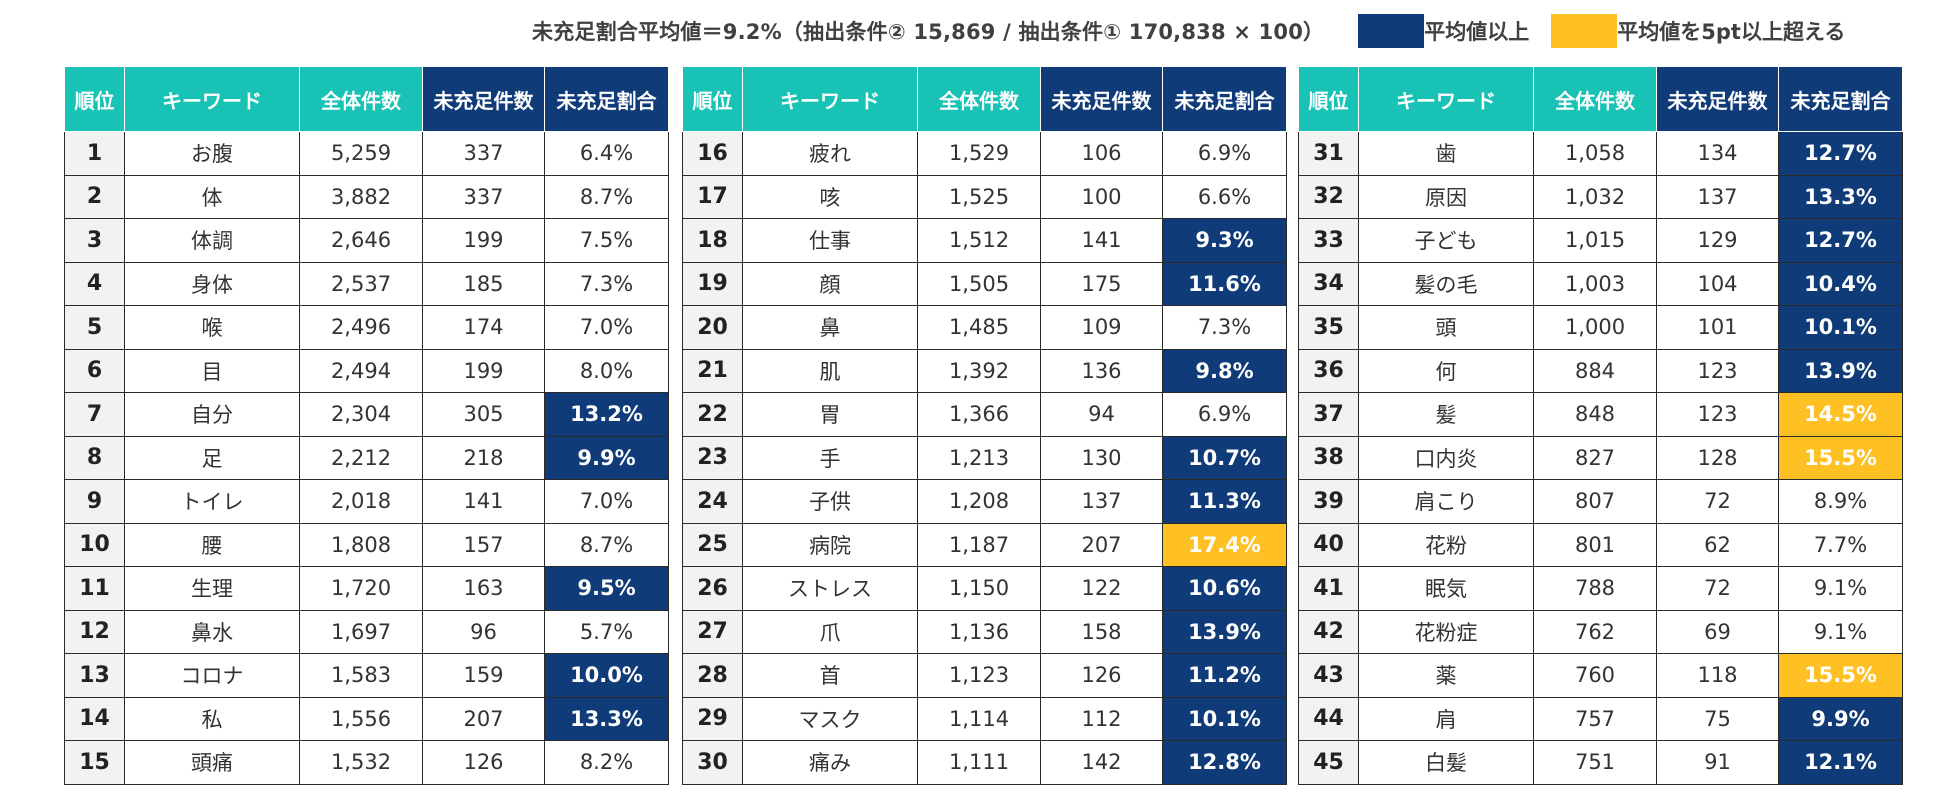 The height and width of the screenshot is (795, 1950). What do you see at coordinates (1446, 718) in the screenshot?
I see `keyword-cell: 肩` at bounding box center [1446, 718].